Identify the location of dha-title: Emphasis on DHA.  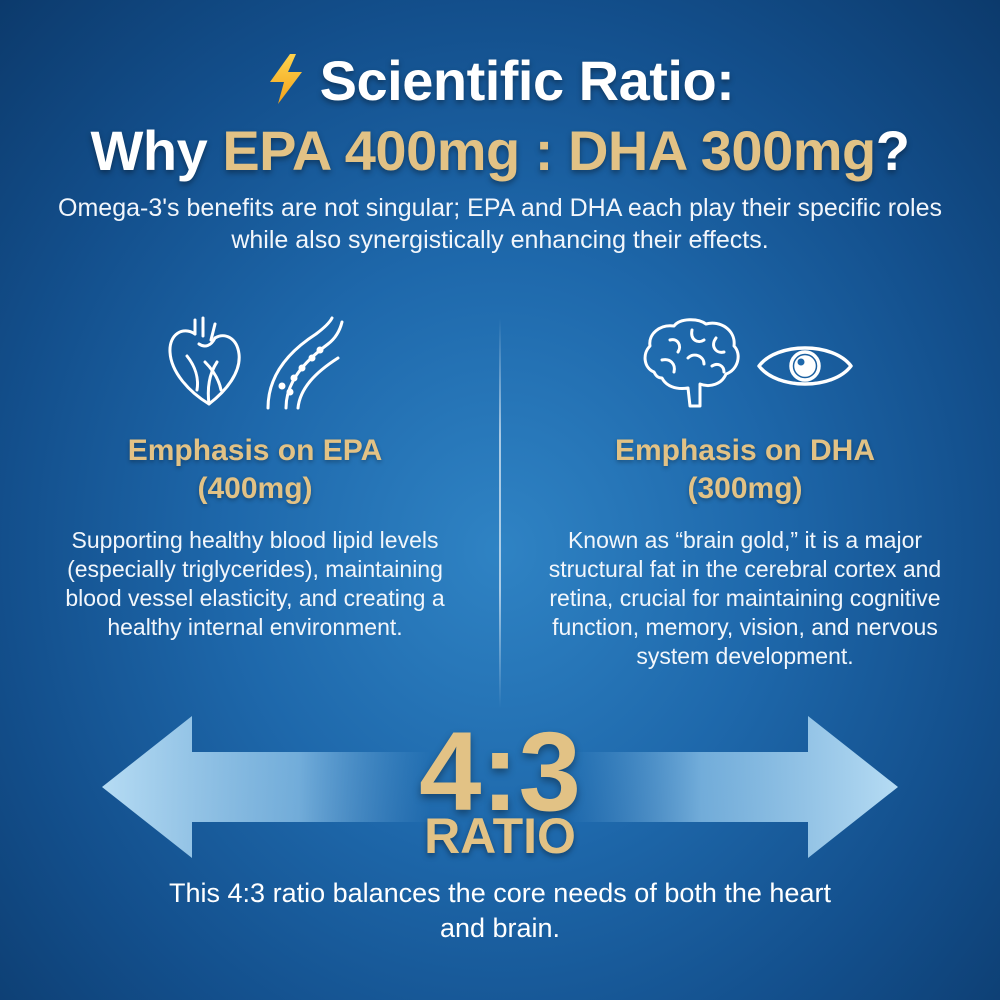
(745, 450).